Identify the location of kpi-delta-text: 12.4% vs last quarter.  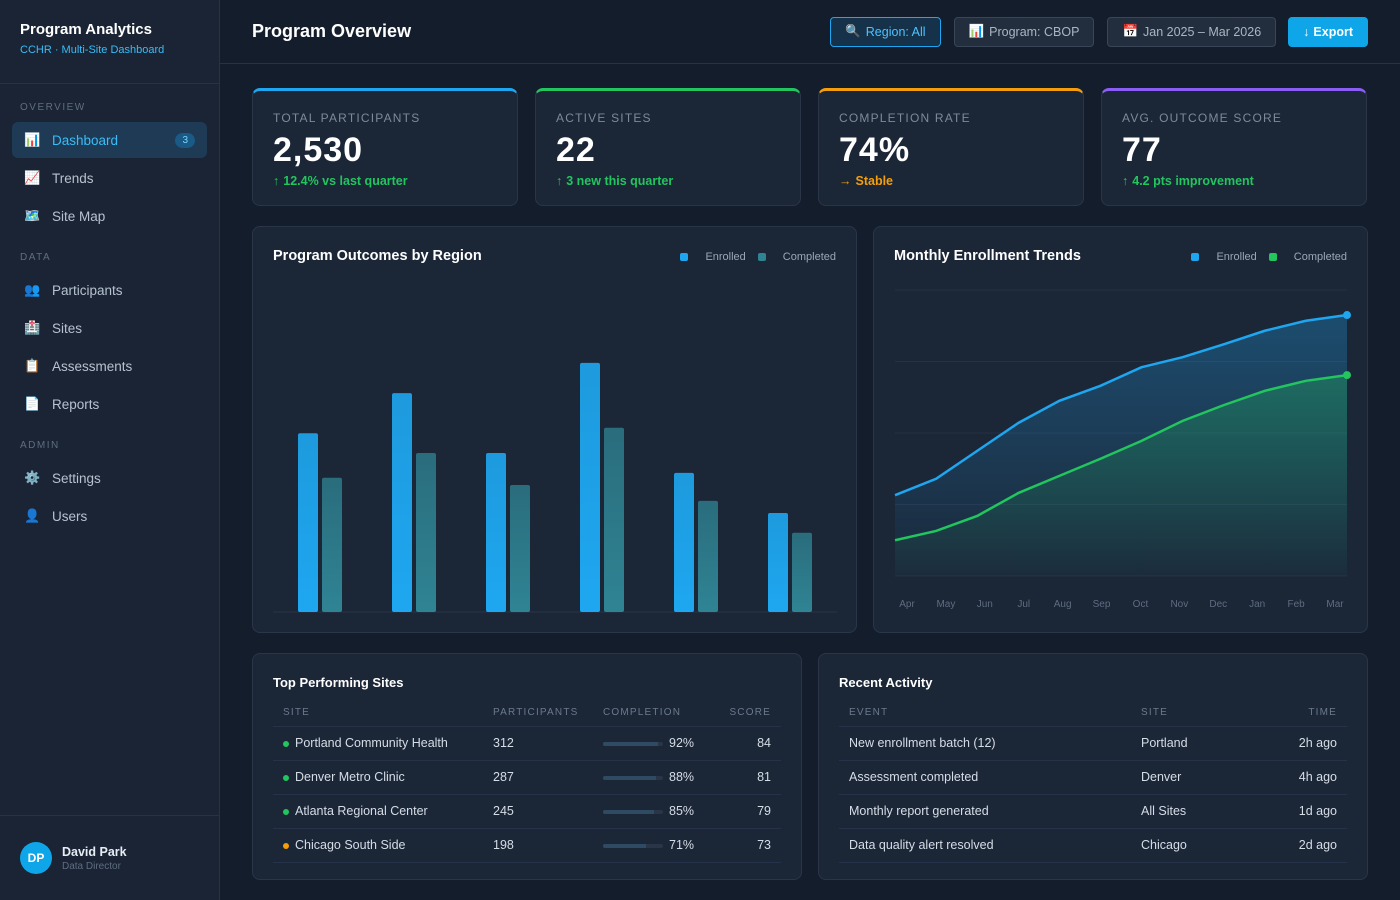
(345, 181).